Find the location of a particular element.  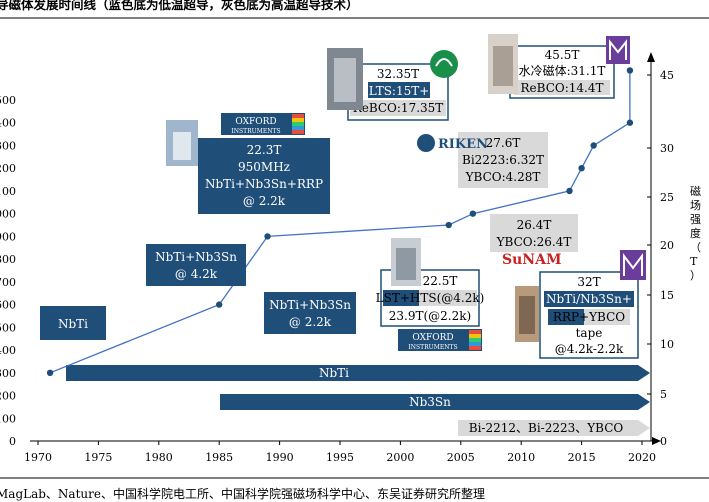

left-tick-label: 1100 is located at coordinates (8, 191).